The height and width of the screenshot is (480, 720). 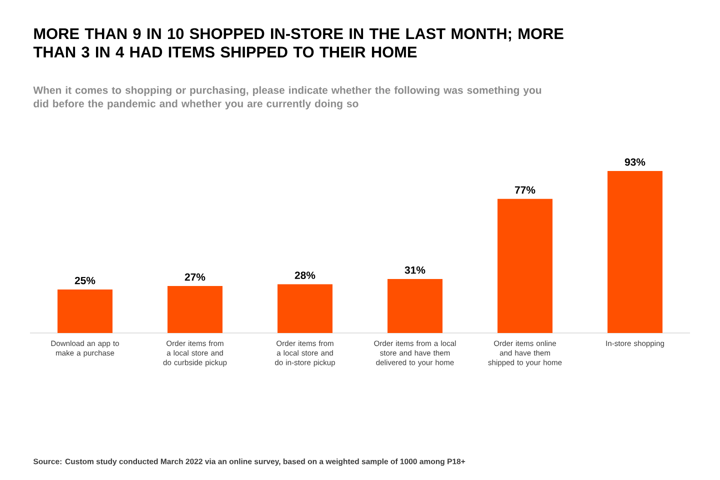 What do you see at coordinates (415, 270) in the screenshot?
I see `data-label: 31%` at bounding box center [415, 270].